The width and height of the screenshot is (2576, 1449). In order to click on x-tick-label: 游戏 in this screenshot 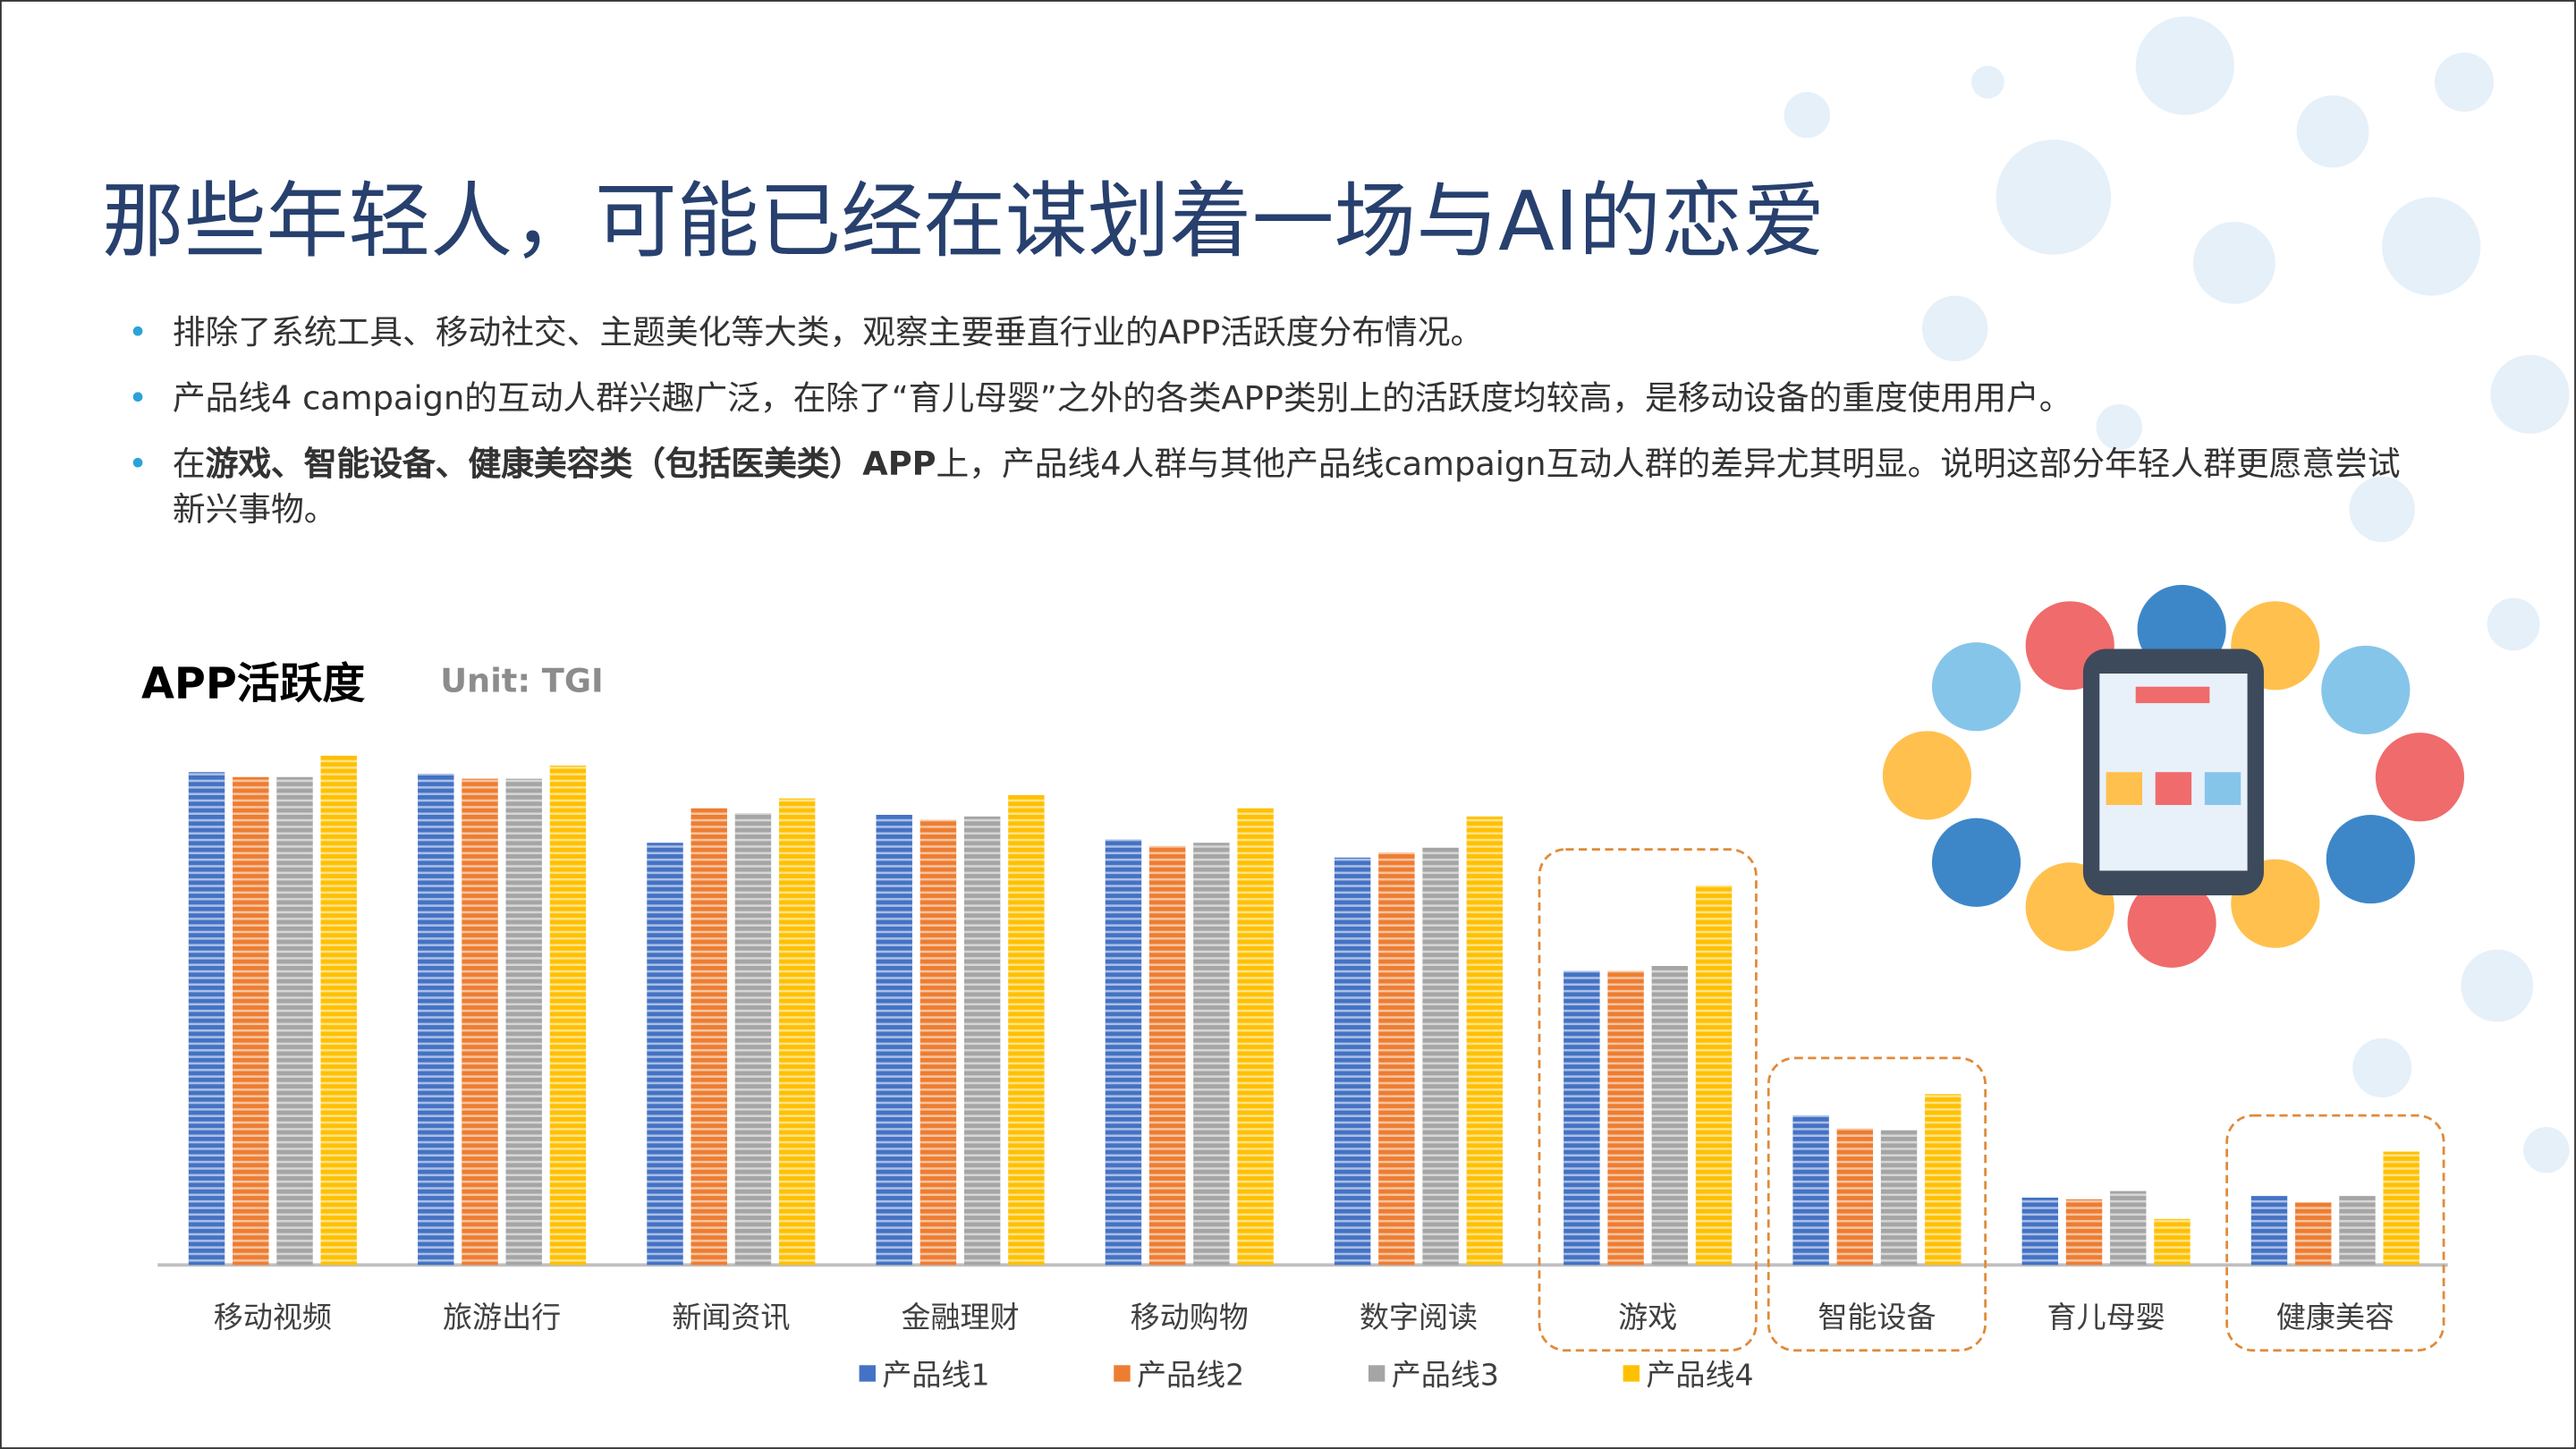, I will do `click(1647, 1317)`.